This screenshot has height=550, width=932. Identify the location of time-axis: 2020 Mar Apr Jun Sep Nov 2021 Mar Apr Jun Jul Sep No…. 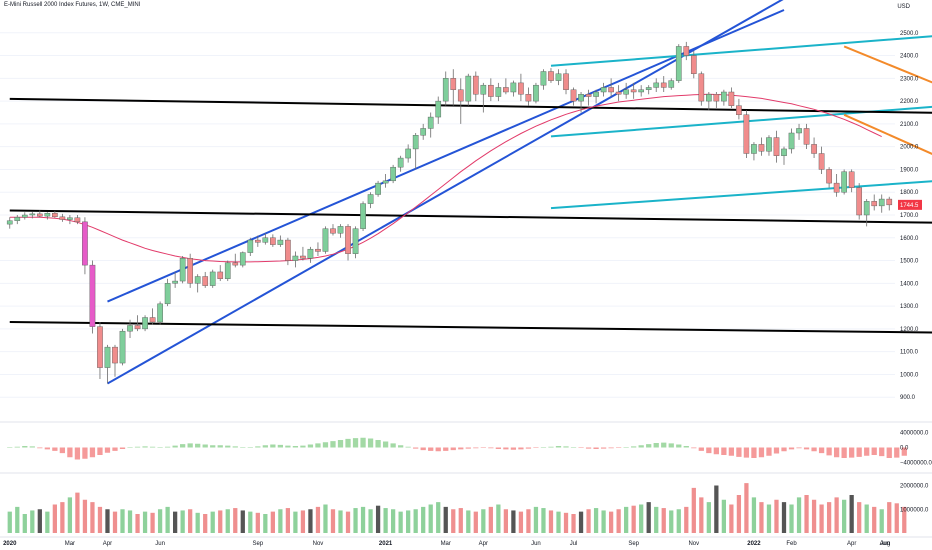
(446, 544).